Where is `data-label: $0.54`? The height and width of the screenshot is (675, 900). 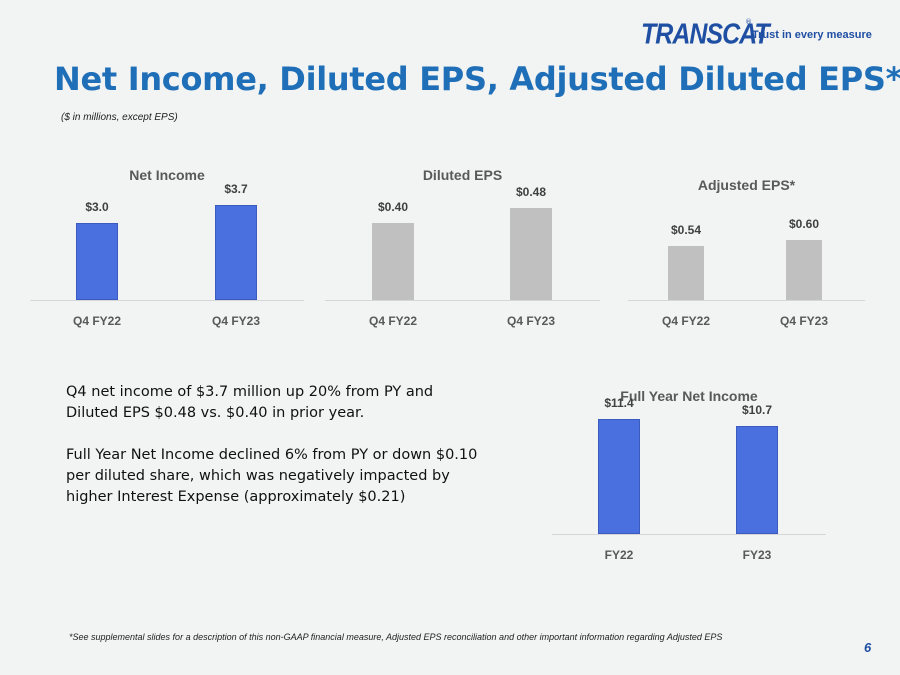 data-label: $0.54 is located at coordinates (686, 230).